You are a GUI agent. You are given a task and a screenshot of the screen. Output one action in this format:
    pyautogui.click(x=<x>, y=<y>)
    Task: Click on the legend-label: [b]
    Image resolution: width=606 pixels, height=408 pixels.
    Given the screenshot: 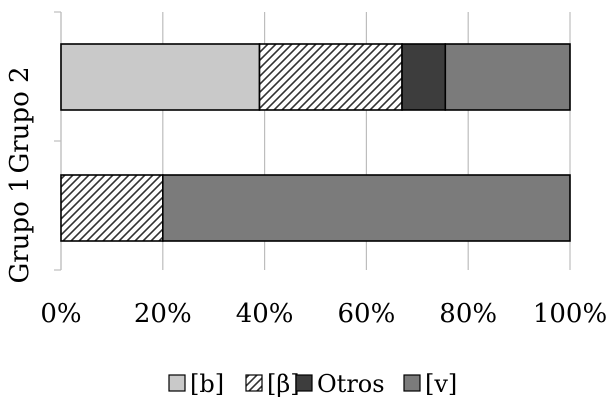 What is the action you would take?
    pyautogui.click(x=207, y=384)
    